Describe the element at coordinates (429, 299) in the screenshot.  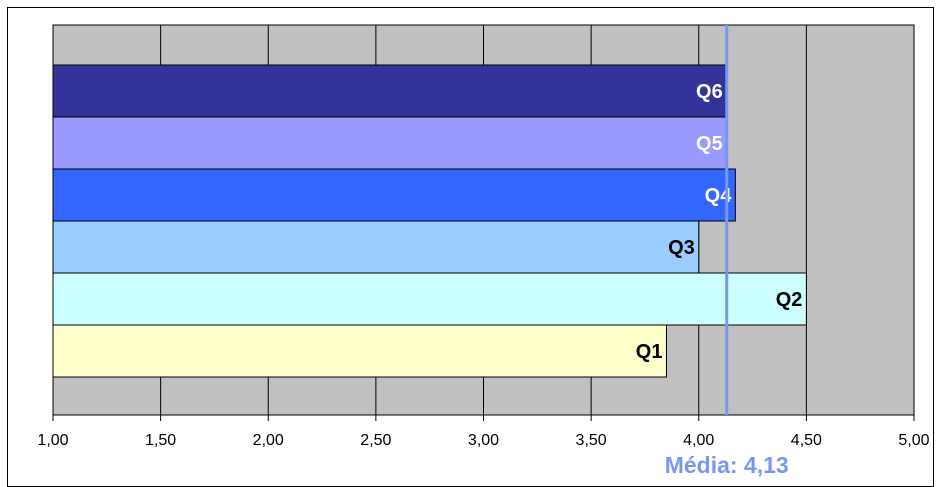
I see `bar-q2` at that location.